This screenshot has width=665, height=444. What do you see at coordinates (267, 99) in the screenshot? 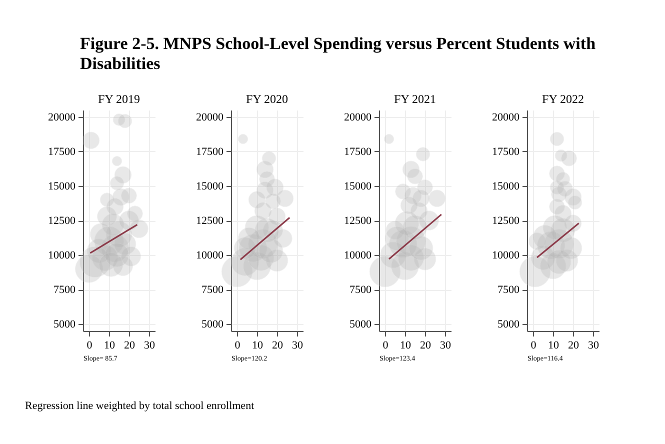
I see `chart-title: FY 2020` at bounding box center [267, 99].